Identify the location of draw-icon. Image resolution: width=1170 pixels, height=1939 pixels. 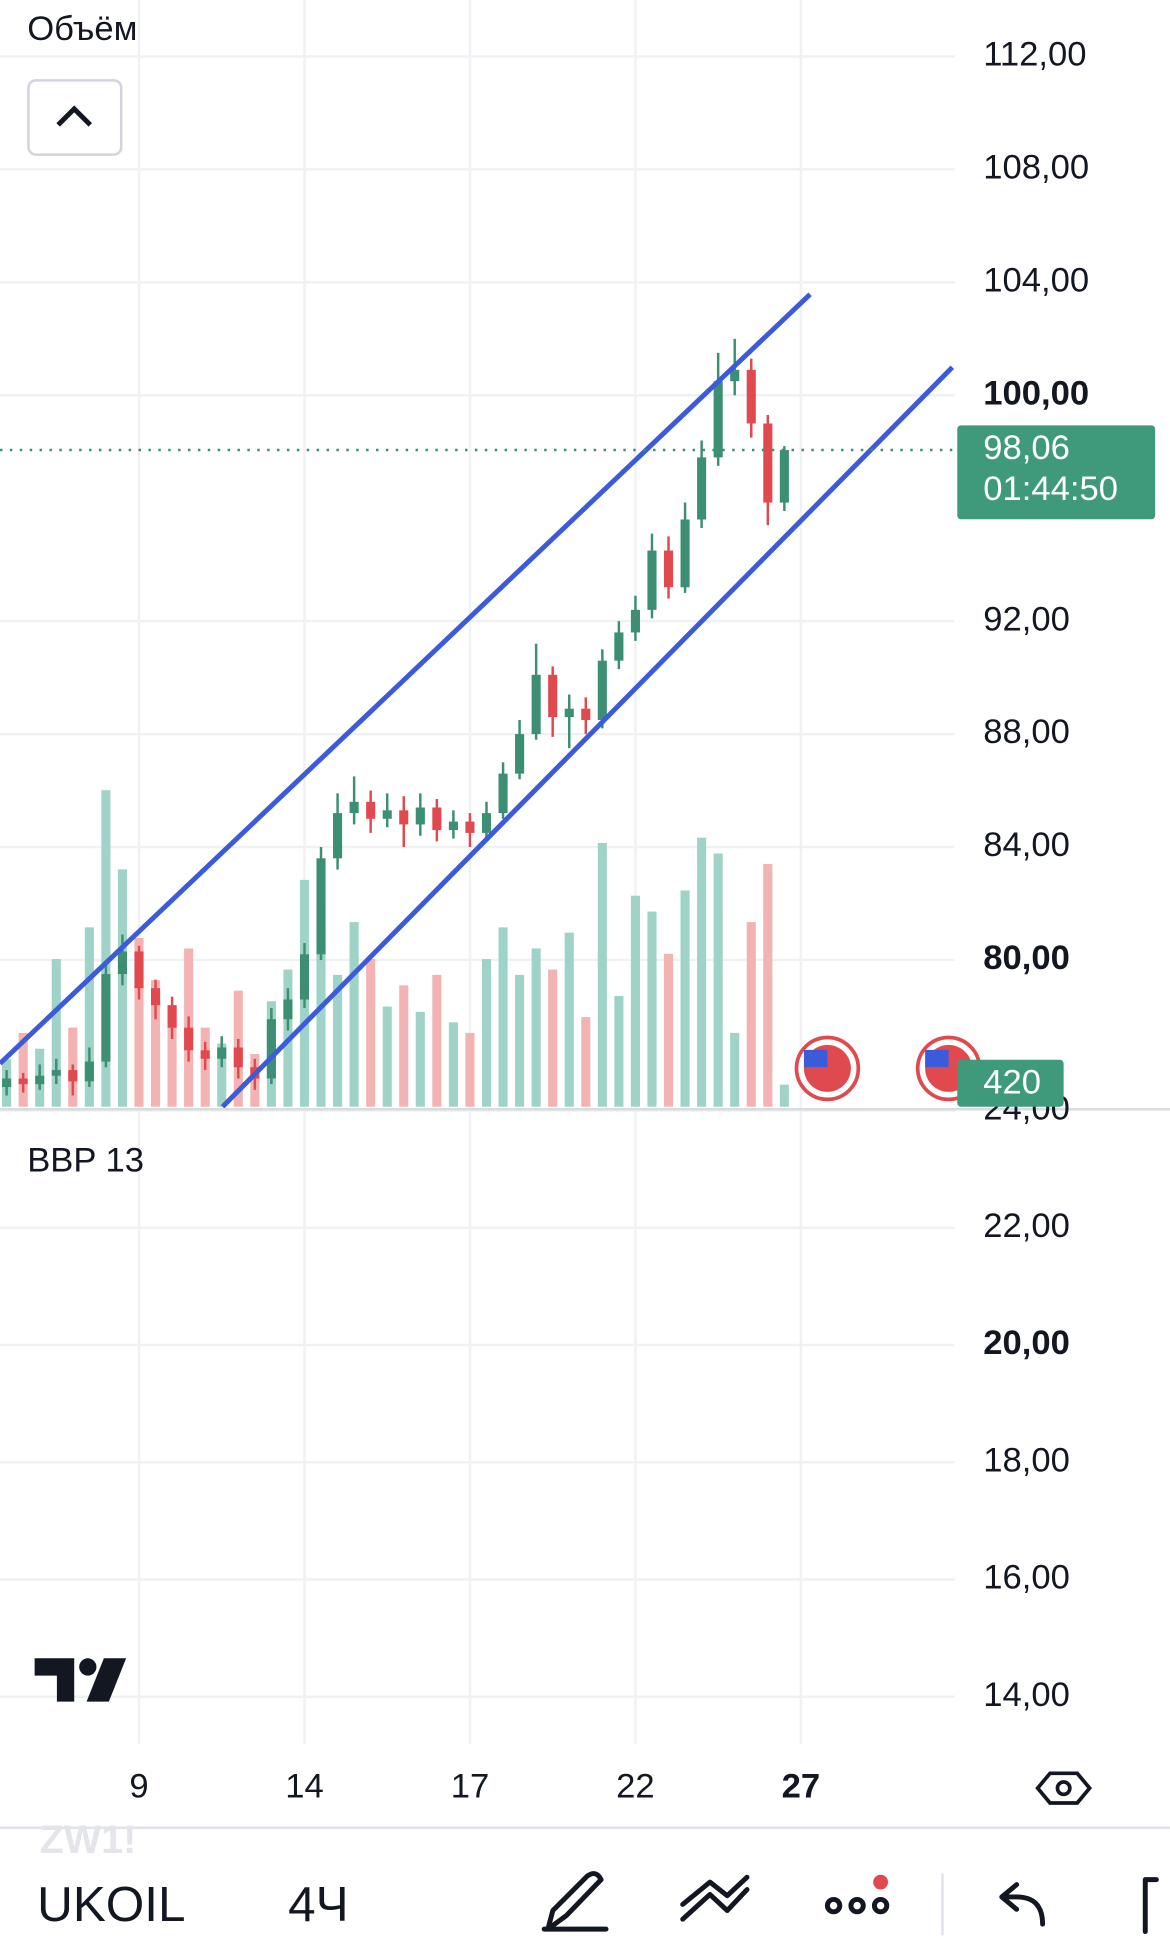
(575, 1901).